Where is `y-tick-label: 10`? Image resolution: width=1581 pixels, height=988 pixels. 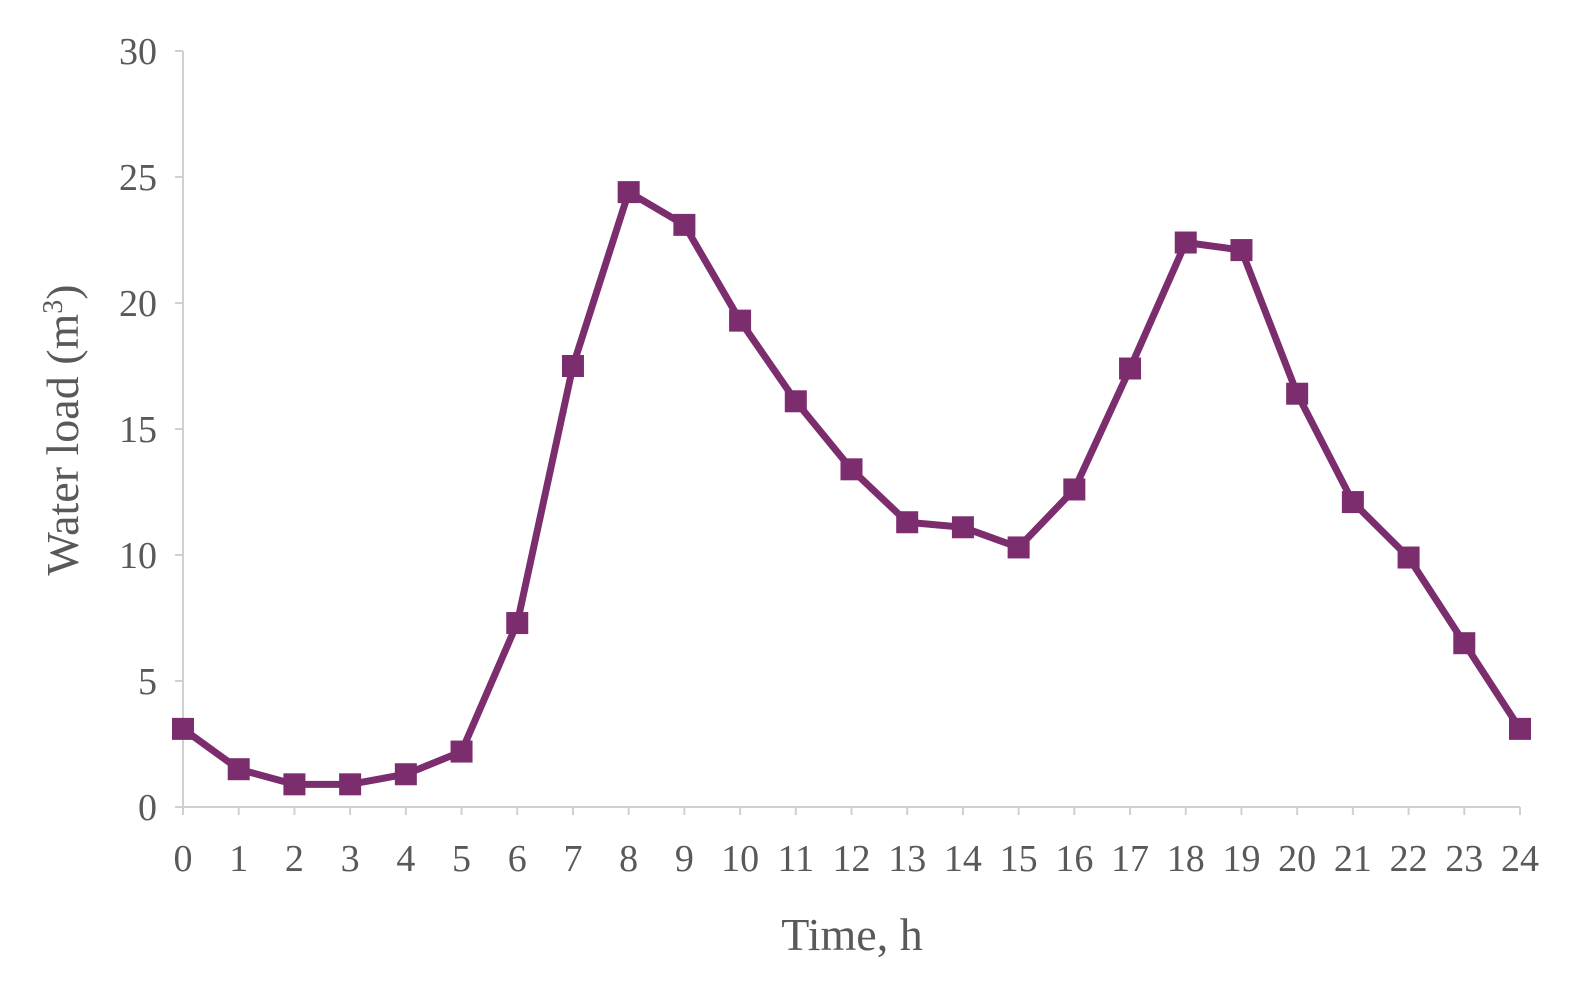
y-tick-label: 10 is located at coordinates (138, 556).